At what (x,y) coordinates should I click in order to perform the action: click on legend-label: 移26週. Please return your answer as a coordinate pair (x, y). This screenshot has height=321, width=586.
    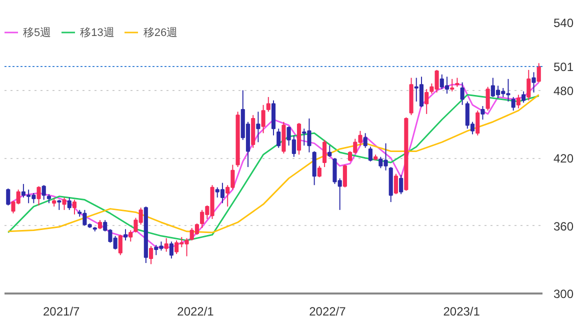
    Looking at the image, I should click on (160, 33).